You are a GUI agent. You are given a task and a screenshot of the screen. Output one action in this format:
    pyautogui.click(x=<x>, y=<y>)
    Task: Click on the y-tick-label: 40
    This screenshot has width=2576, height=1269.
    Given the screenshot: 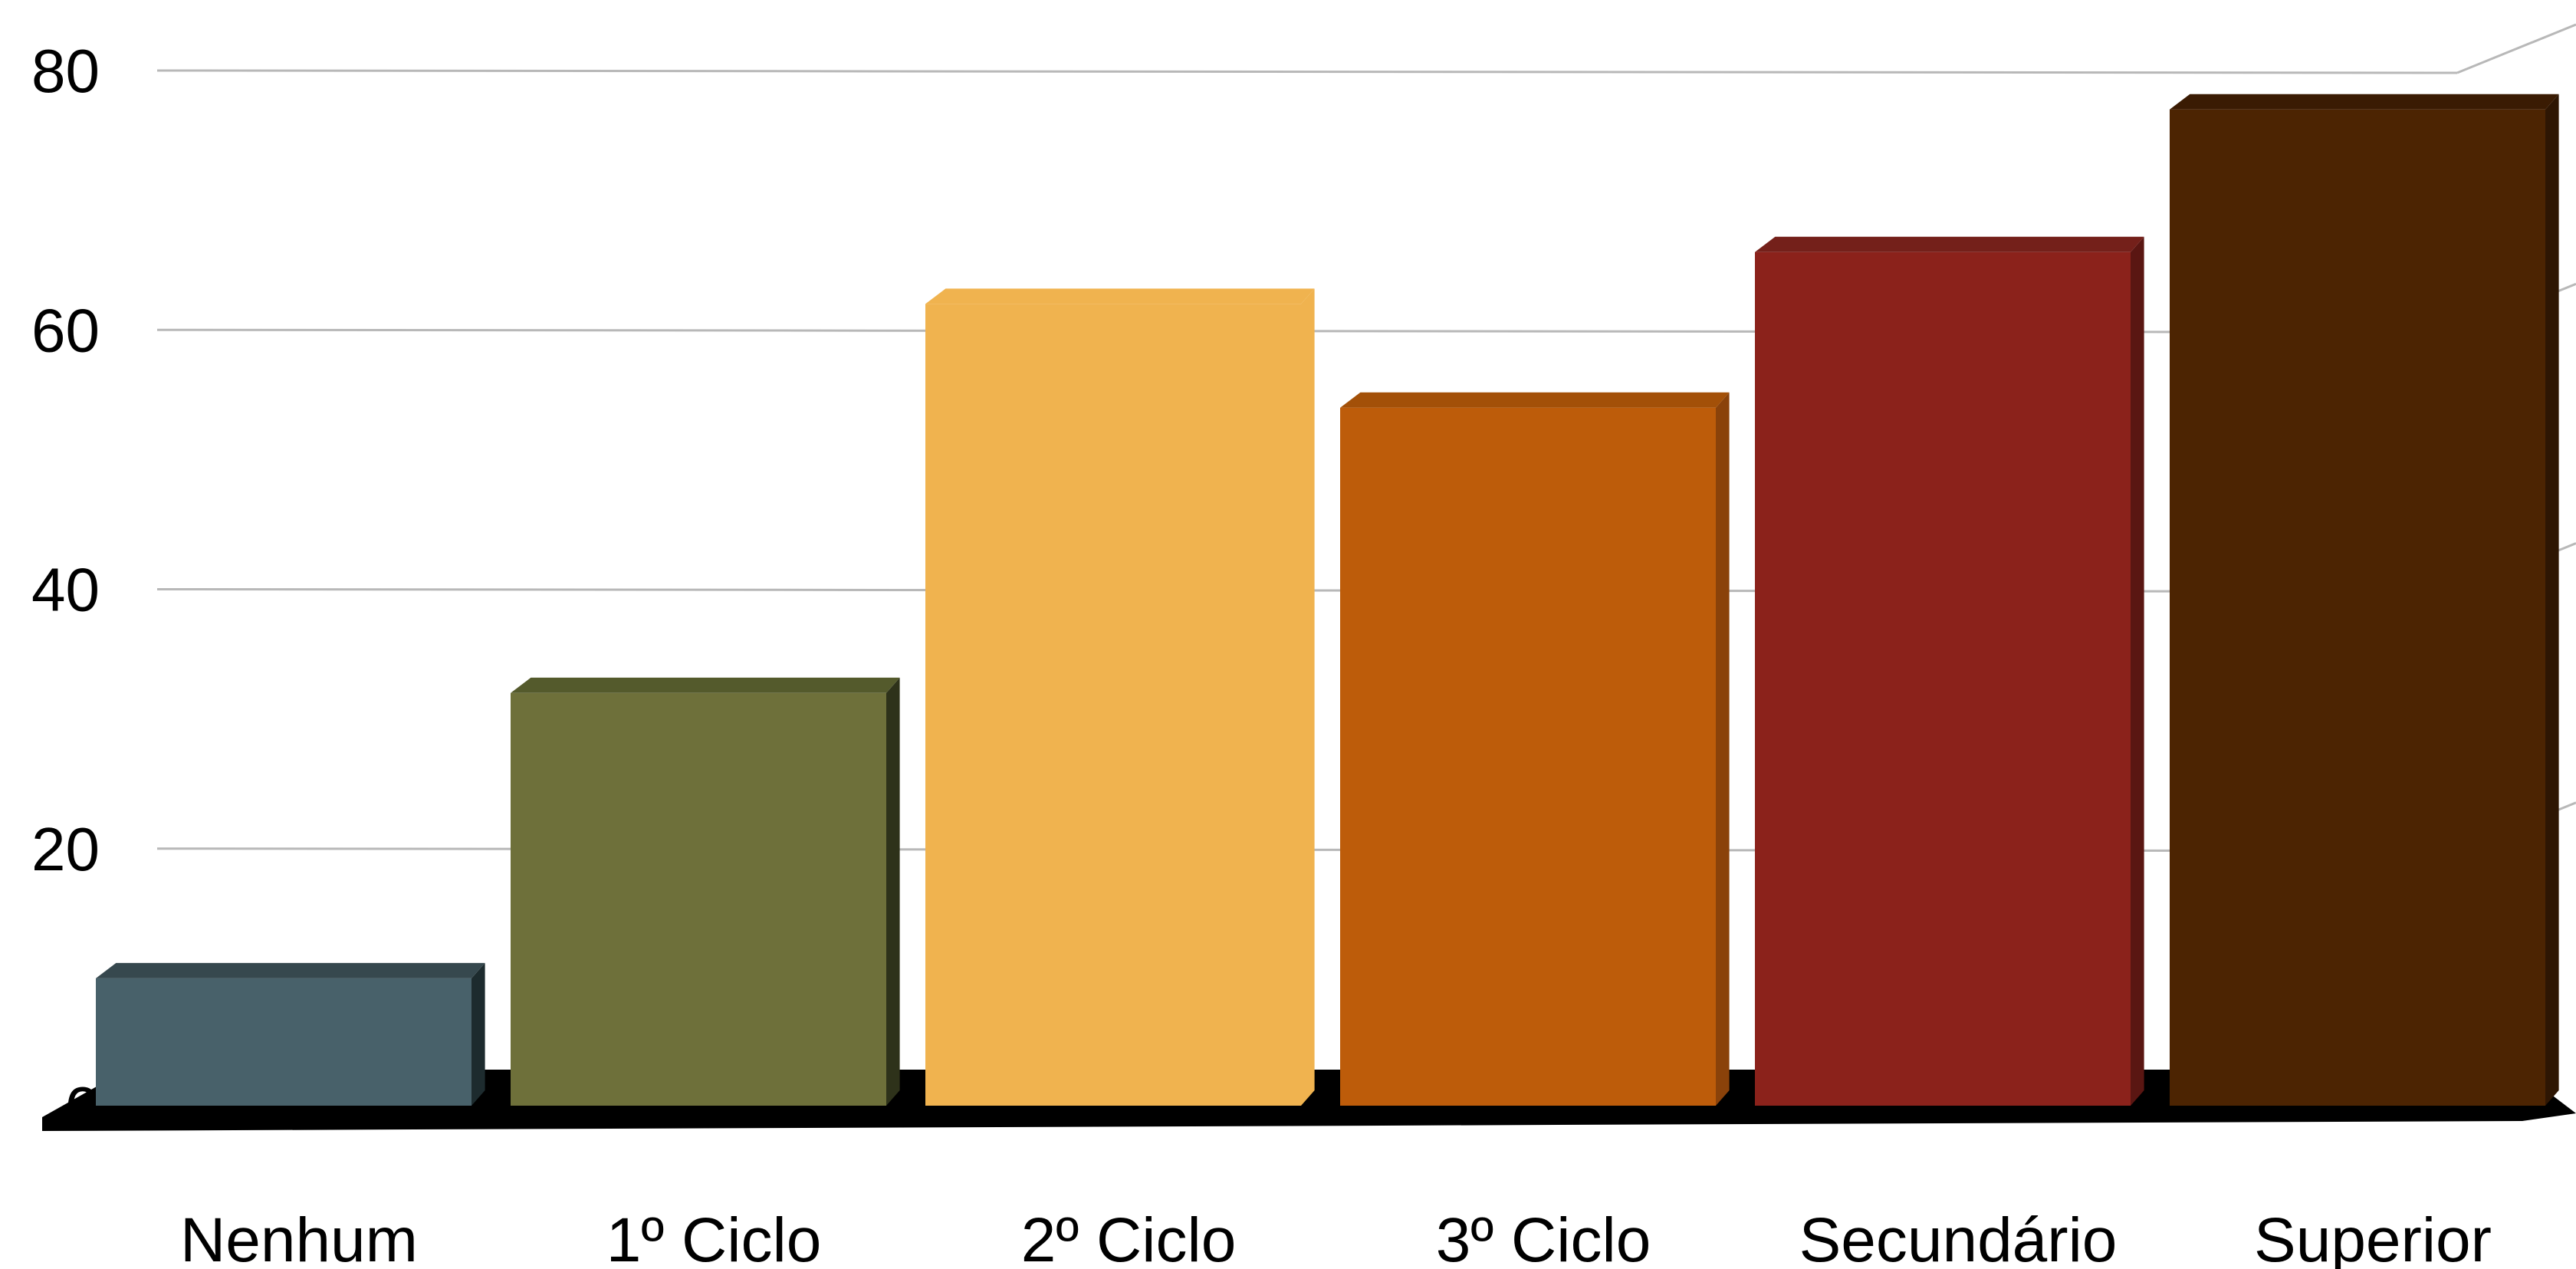 What is the action you would take?
    pyautogui.click(x=66, y=590)
    